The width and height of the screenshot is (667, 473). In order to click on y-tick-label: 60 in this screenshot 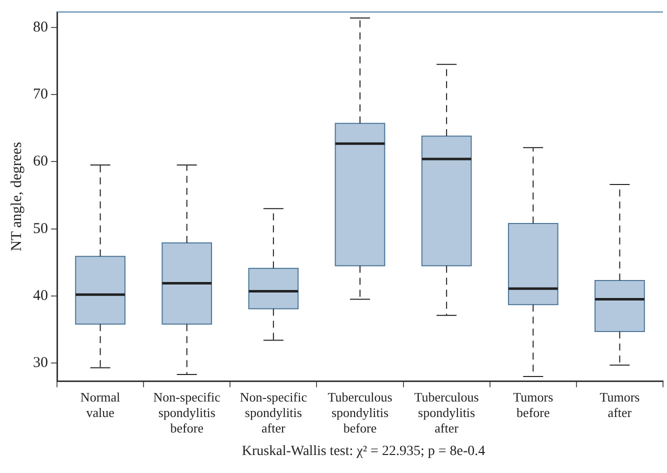, I will do `click(40, 162)`.